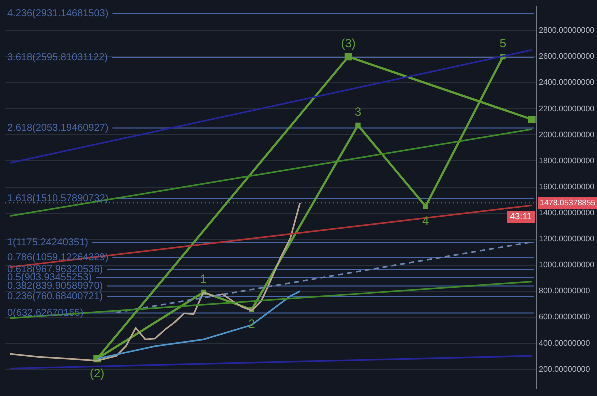 The image size is (597, 396). Describe the element at coordinates (568, 203) in the screenshot. I see `ref-line-label: 1478.05378855` at that location.